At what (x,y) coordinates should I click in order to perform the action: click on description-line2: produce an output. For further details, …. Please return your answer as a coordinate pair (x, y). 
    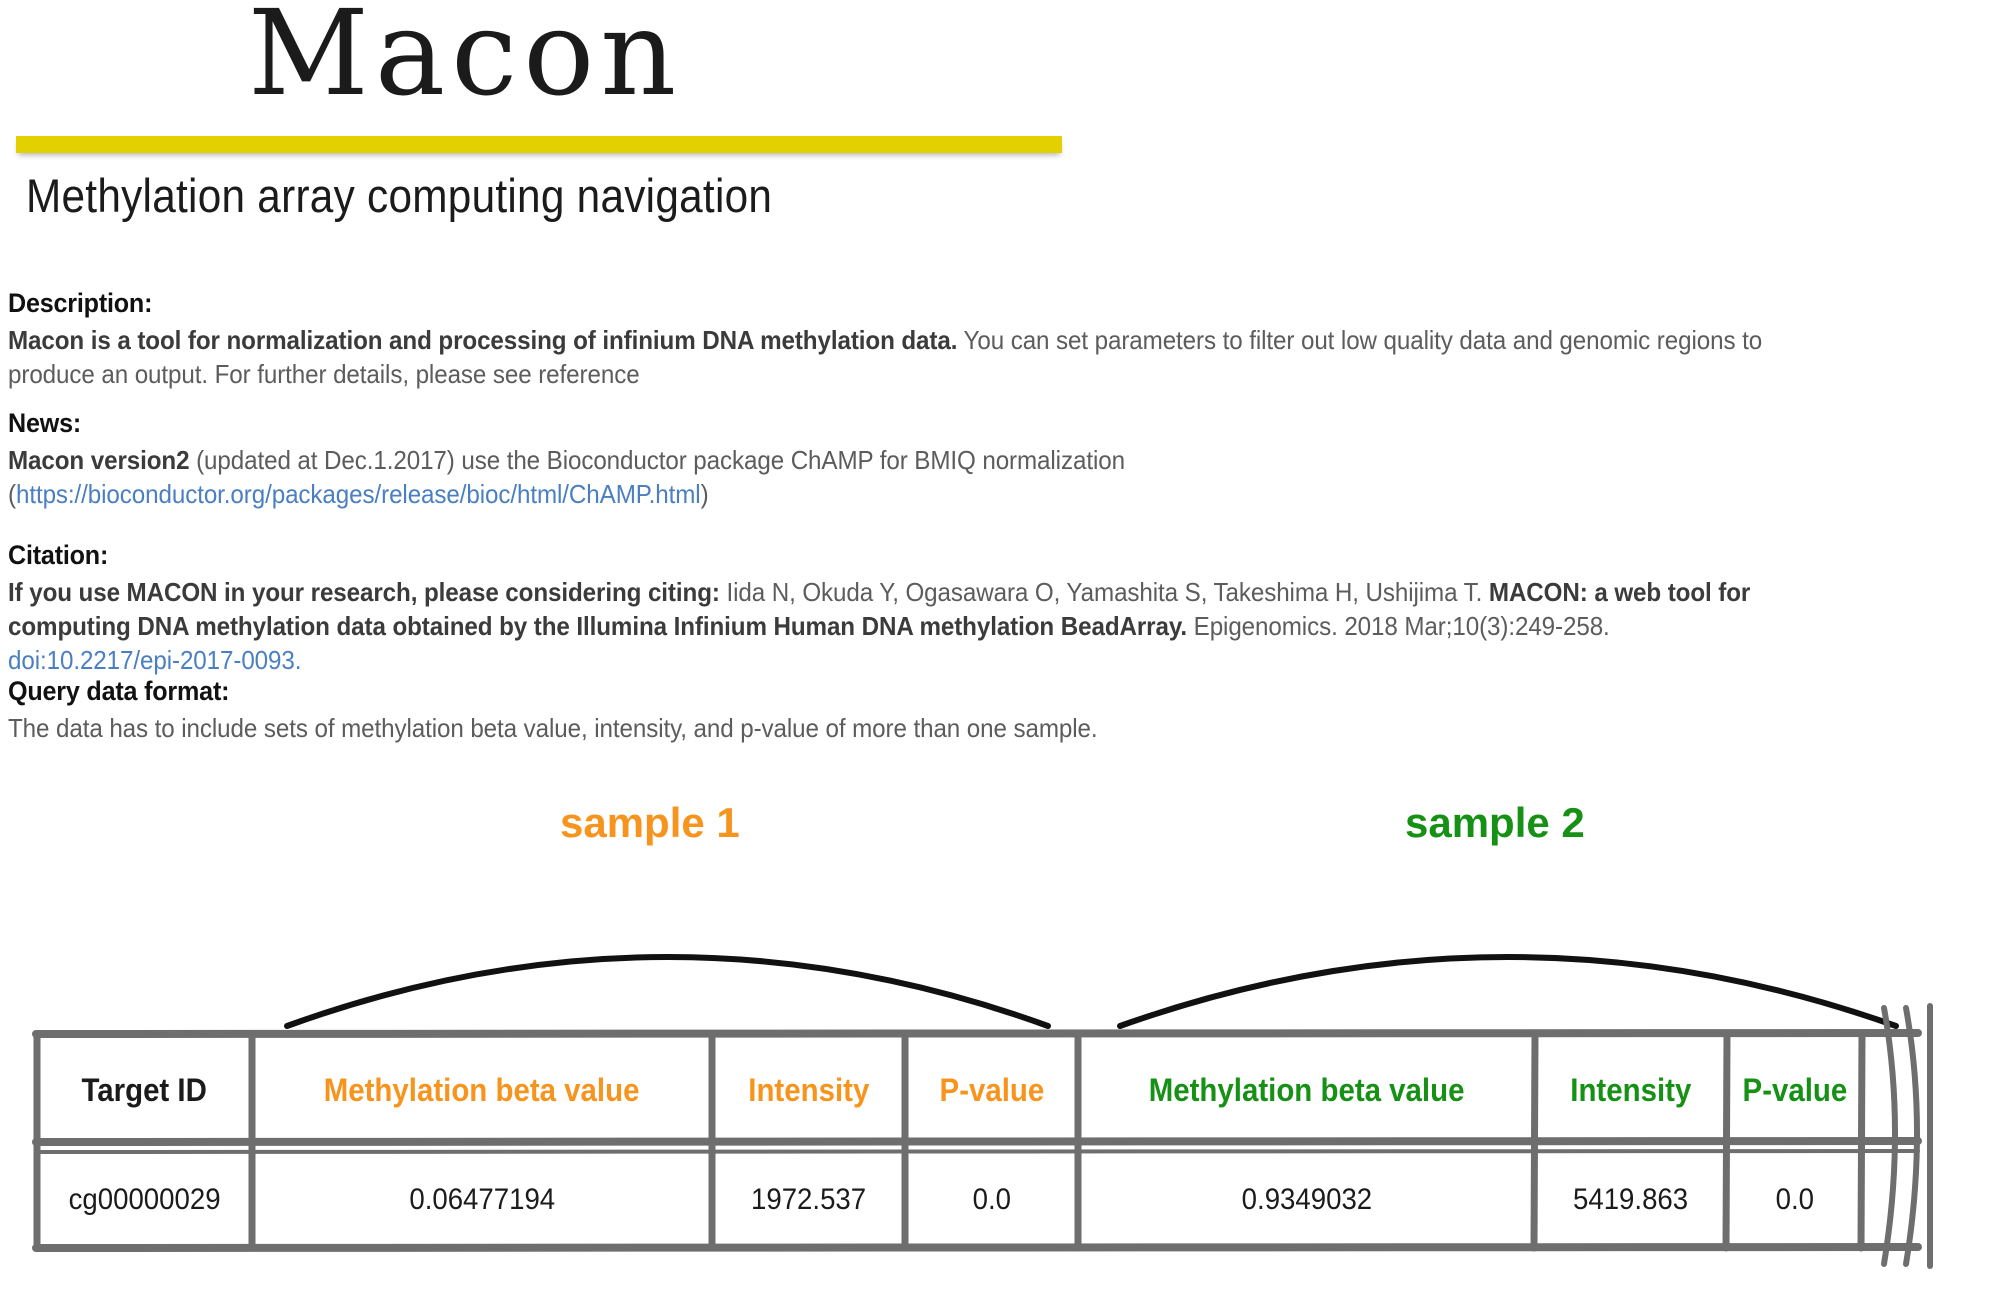
    Looking at the image, I should click on (324, 373).